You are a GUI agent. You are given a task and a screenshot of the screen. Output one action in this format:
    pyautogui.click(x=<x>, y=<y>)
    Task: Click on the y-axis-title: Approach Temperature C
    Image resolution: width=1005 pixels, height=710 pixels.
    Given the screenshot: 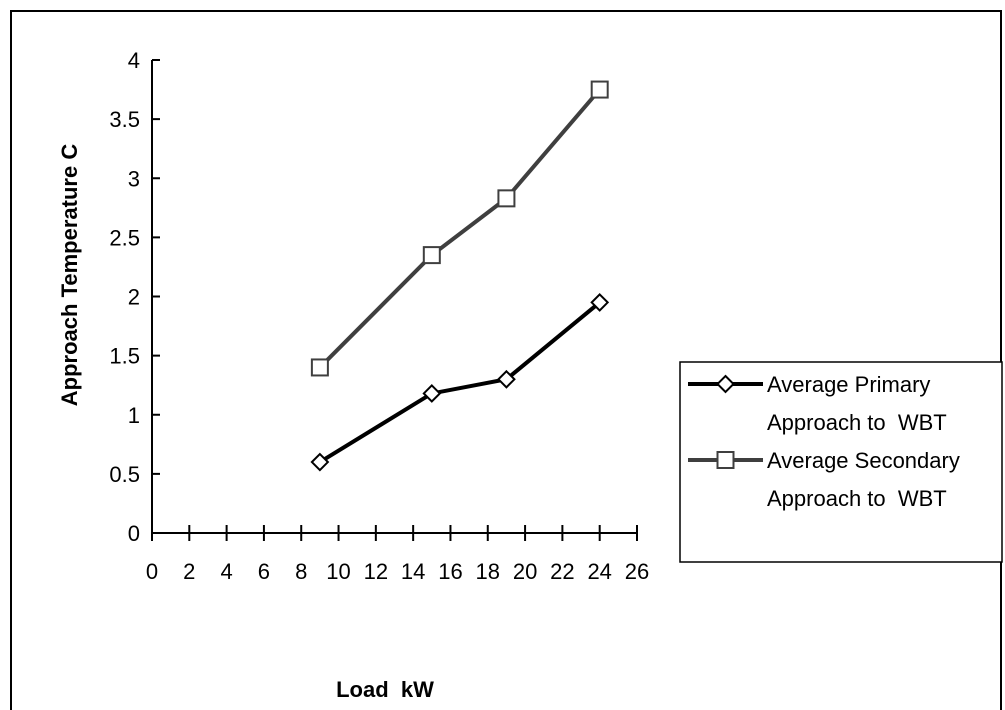 What is the action you would take?
    pyautogui.click(x=69, y=275)
    